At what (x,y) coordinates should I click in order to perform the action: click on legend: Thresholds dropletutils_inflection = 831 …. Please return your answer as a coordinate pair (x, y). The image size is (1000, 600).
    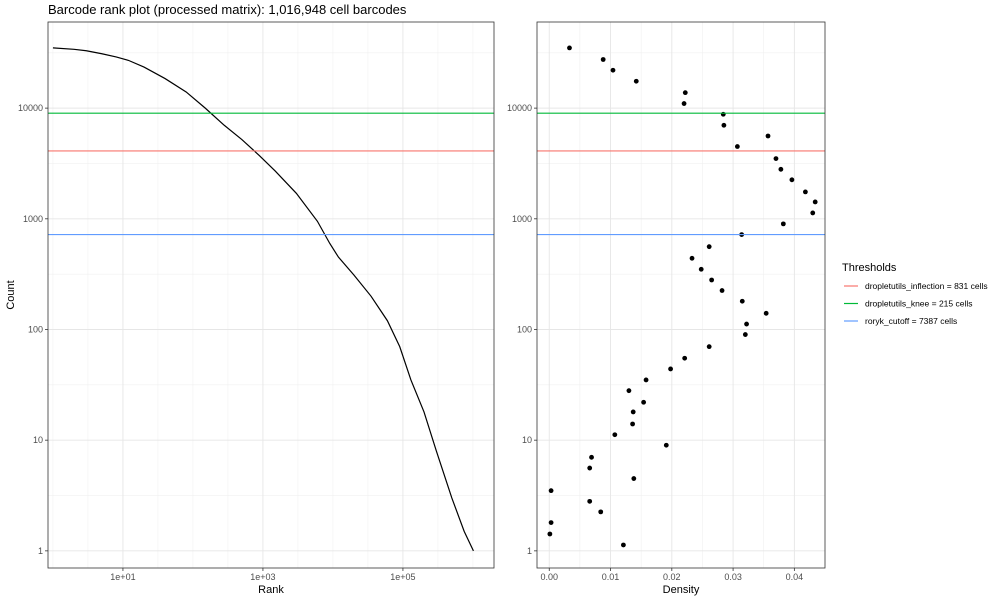
    Looking at the image, I should click on (915, 294).